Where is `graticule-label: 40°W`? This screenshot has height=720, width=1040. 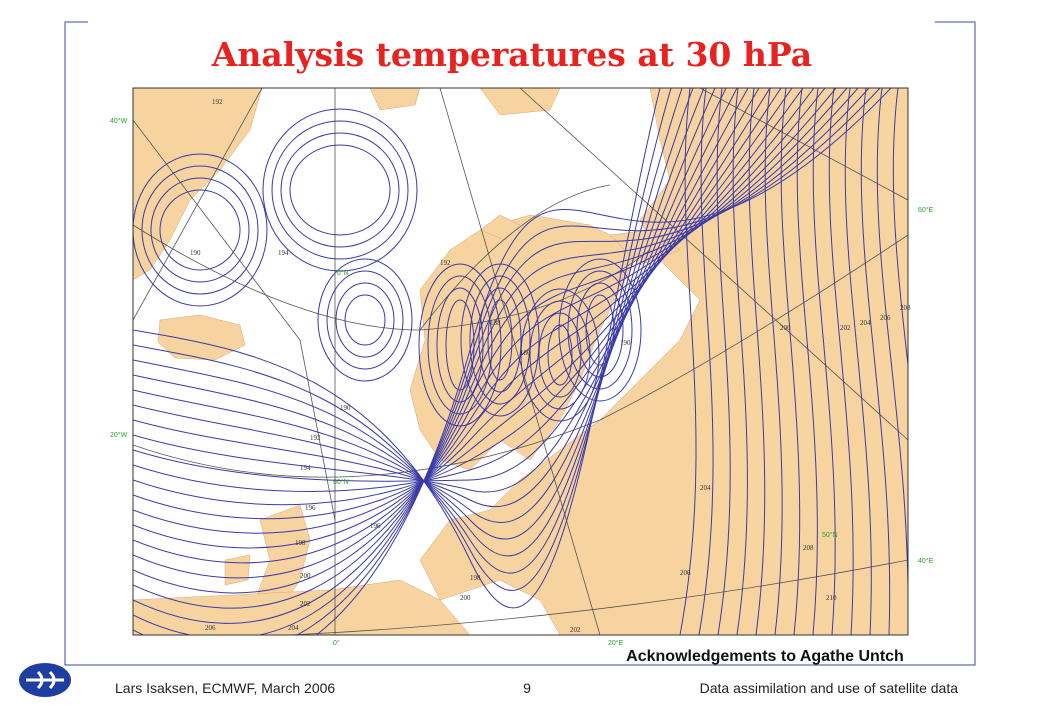 graticule-label: 40°W is located at coordinates (119, 121).